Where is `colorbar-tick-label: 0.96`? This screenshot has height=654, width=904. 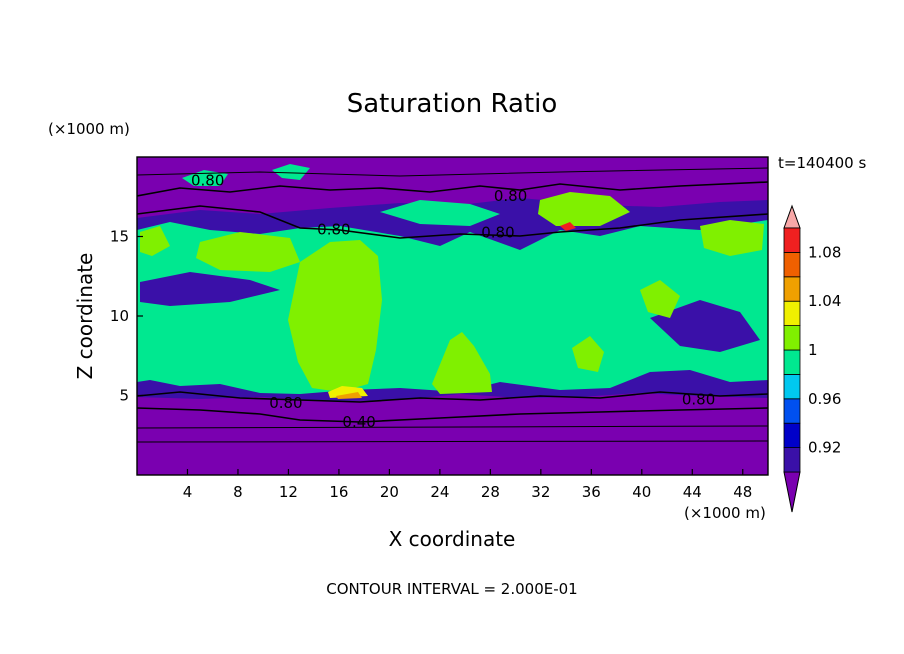
colorbar-tick-label: 0.96 is located at coordinates (824, 399).